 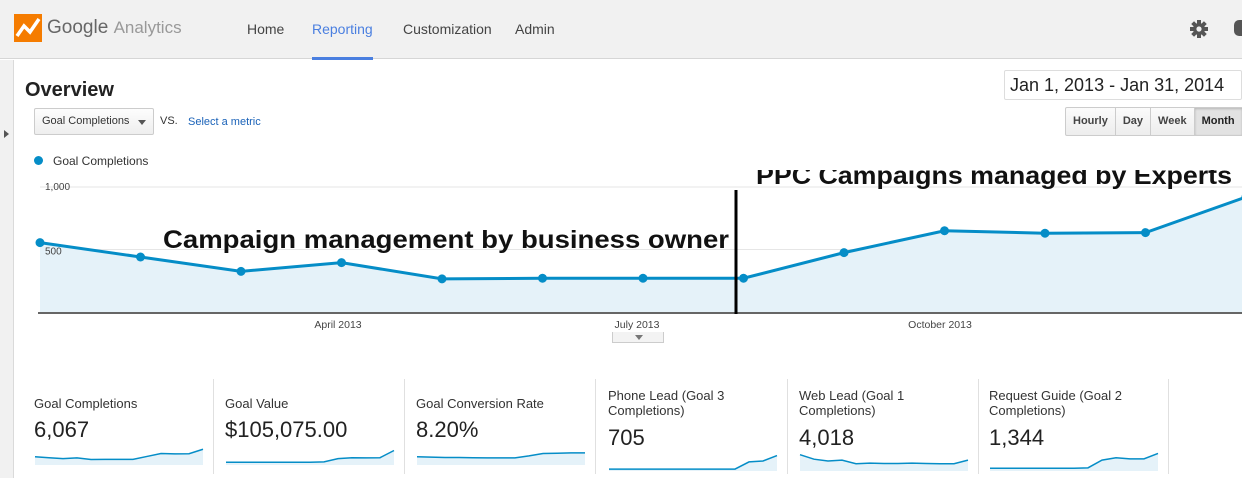 I want to click on scorecard: Phone Lead (Goal 3 Completions) 705, so click(x=693, y=426).